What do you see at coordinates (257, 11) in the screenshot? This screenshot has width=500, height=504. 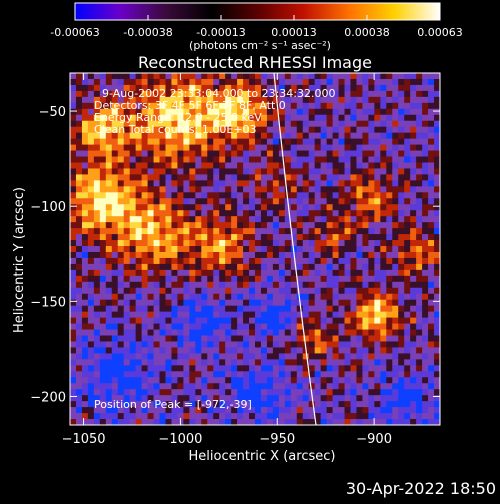 I see `colorbar` at bounding box center [257, 11].